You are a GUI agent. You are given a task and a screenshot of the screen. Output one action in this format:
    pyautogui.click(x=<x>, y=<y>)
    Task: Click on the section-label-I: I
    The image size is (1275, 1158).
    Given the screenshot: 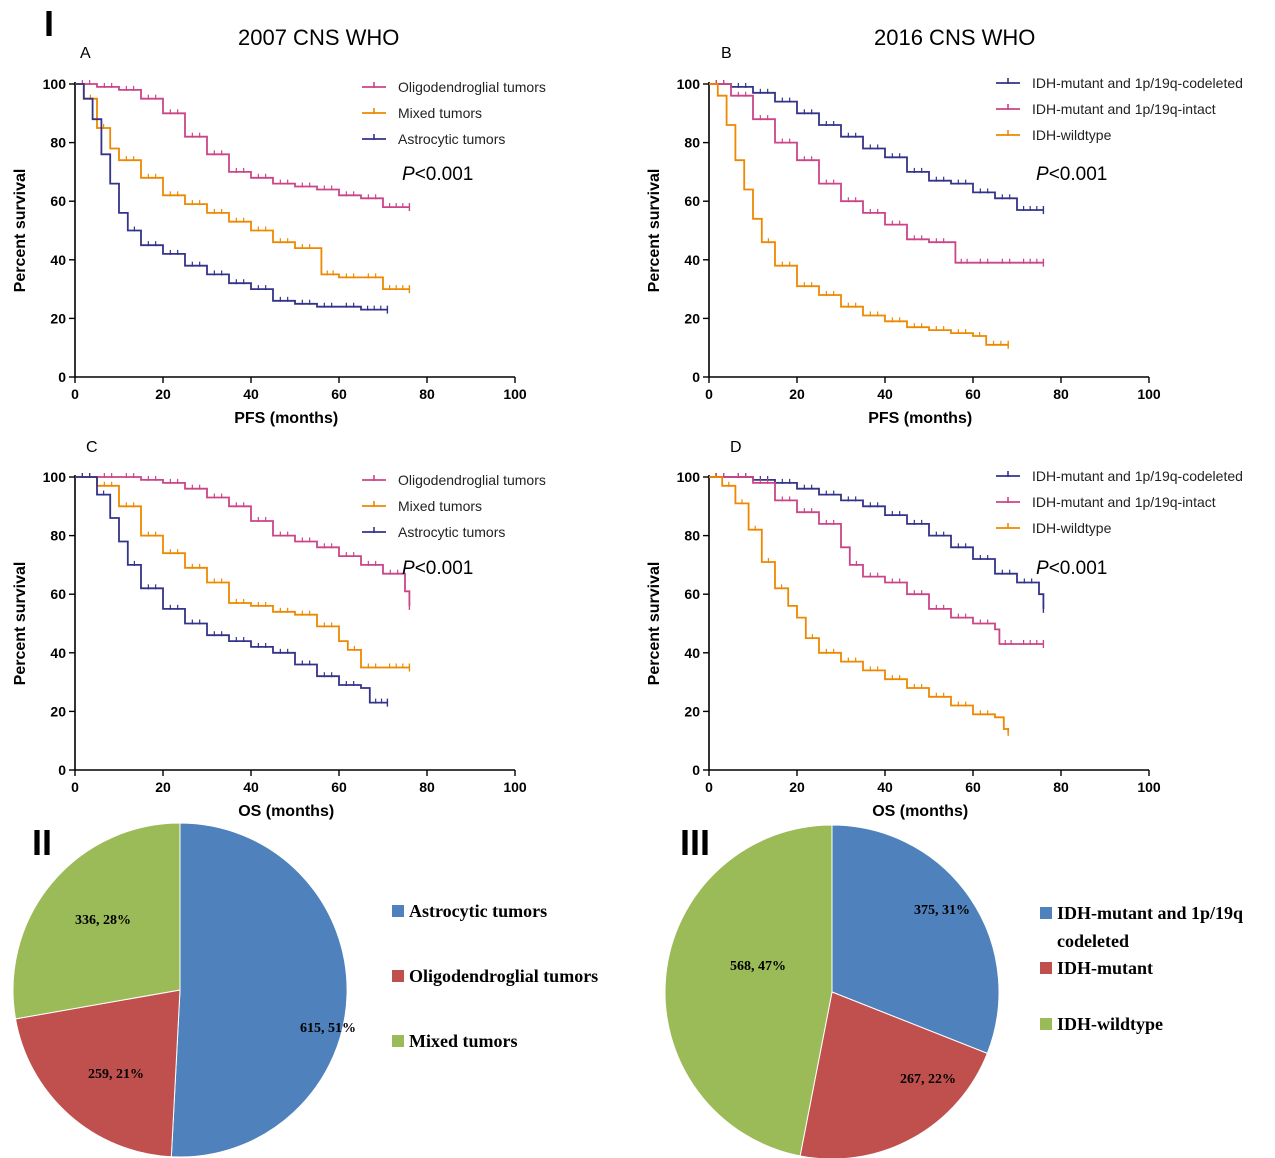 What is the action you would take?
    pyautogui.click(x=49, y=23)
    